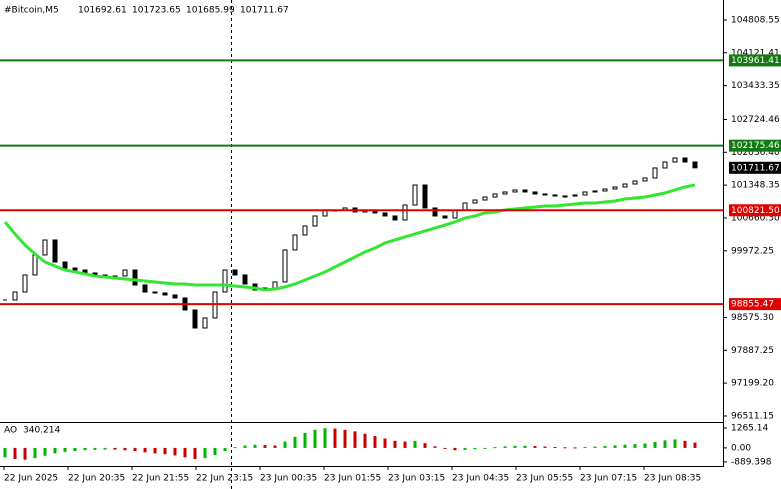  Describe the element at coordinates (96, 479) in the screenshot. I see `x-tick-label: 22 Jun 20:35` at that location.